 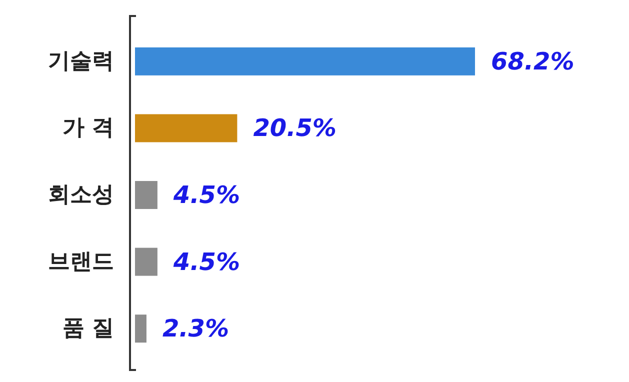 I want to click on data-label: 20.5%, so click(x=294, y=128).